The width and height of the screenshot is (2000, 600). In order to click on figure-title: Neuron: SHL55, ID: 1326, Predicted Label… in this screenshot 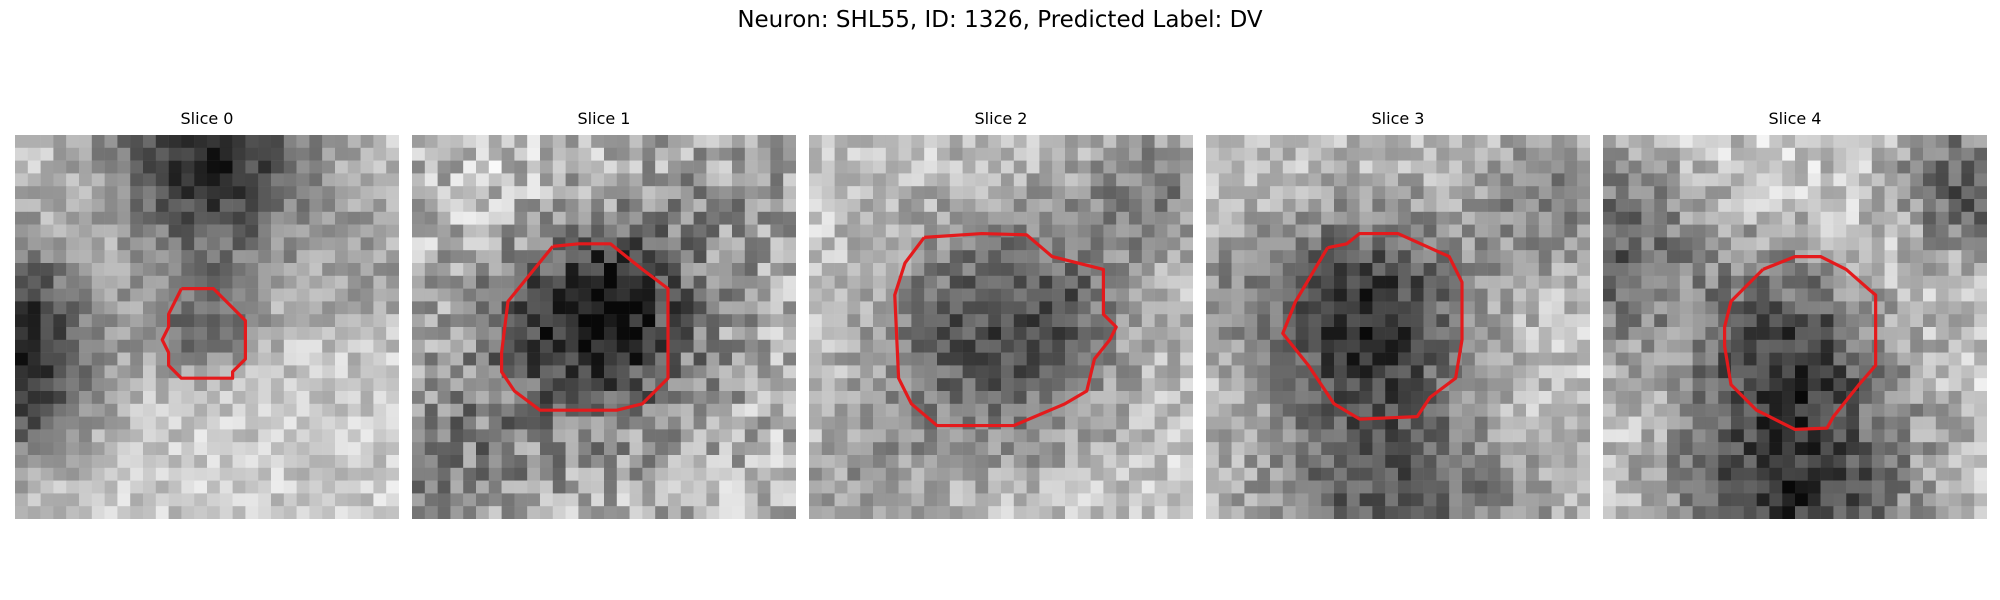, I will do `click(1000, 20)`.